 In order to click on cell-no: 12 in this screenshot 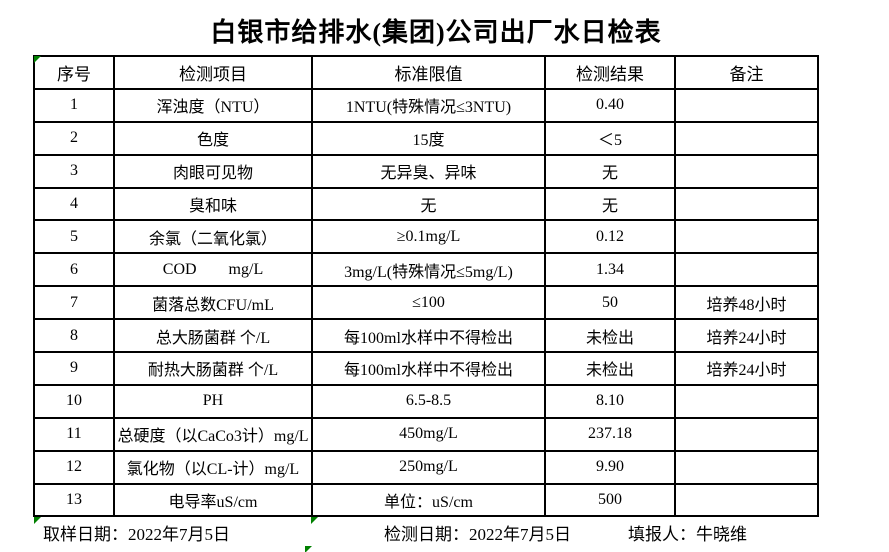, I will do `click(74, 467)`.